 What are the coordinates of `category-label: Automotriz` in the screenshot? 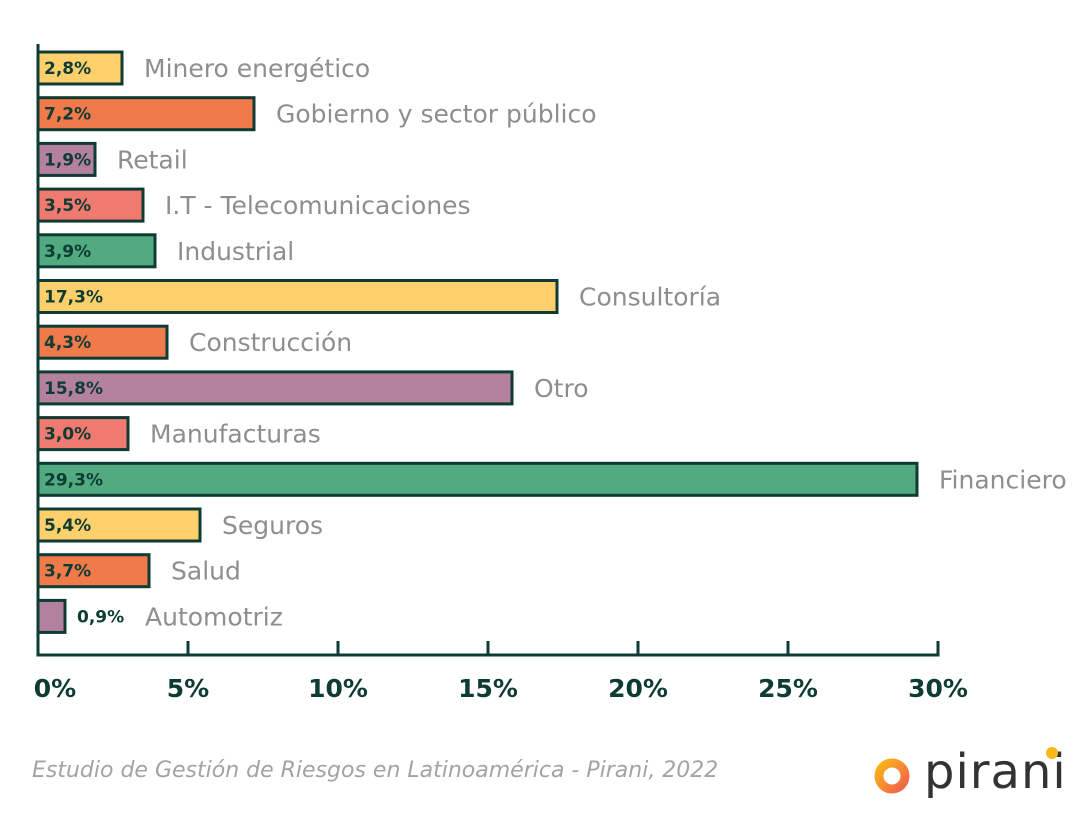 It's located at (214, 616).